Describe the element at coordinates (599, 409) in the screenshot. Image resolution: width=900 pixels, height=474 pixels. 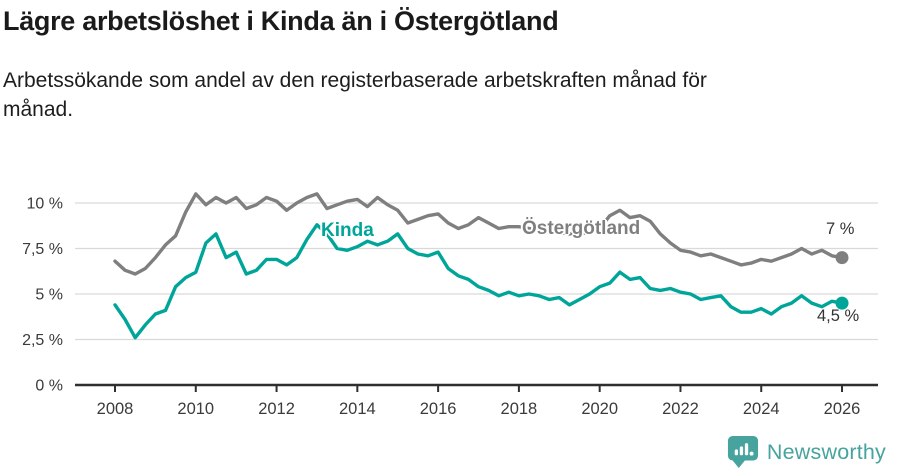
I see `x-tick-label: 2020` at that location.